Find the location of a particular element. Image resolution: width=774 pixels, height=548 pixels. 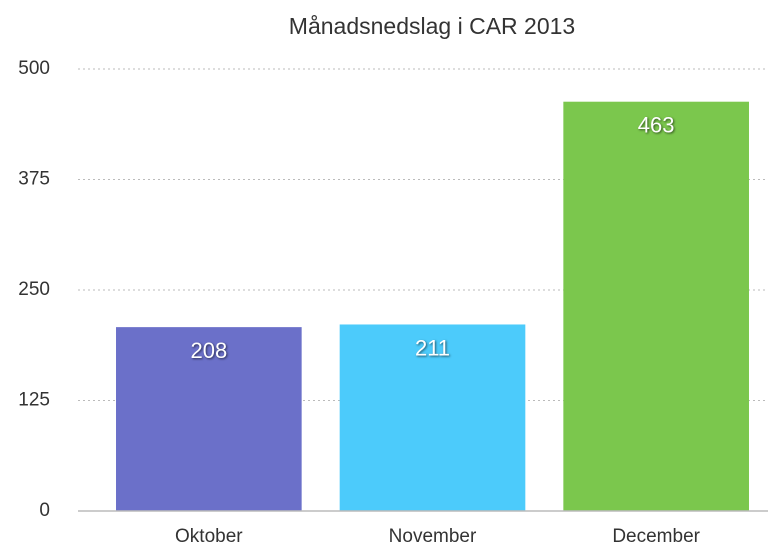

y-tick-label: 375 is located at coordinates (34, 179).